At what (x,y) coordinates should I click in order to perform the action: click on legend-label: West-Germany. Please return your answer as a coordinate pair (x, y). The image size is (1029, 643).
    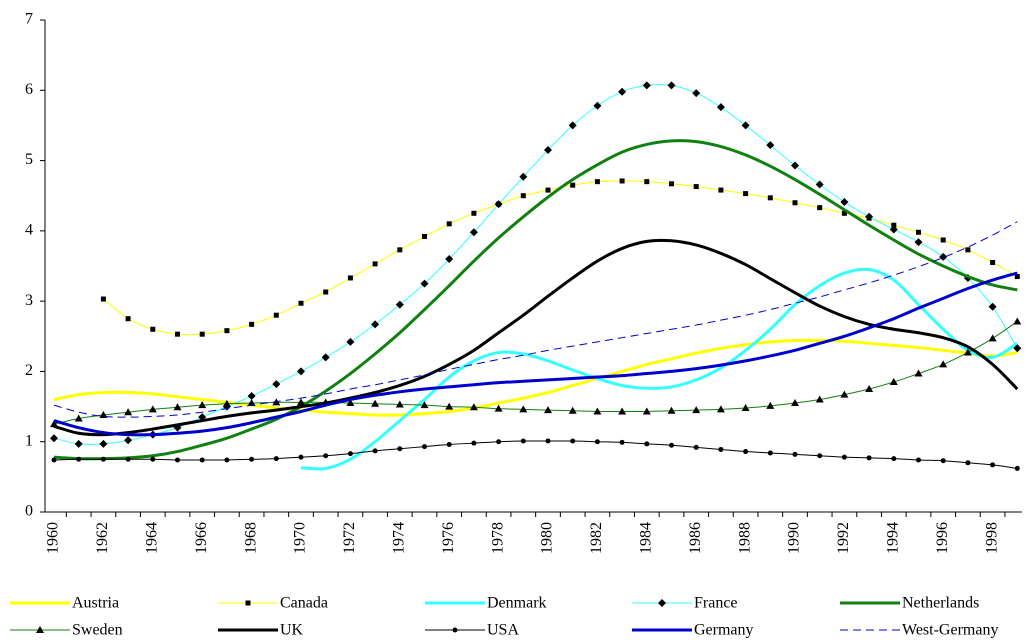
    Looking at the image, I should click on (950, 630).